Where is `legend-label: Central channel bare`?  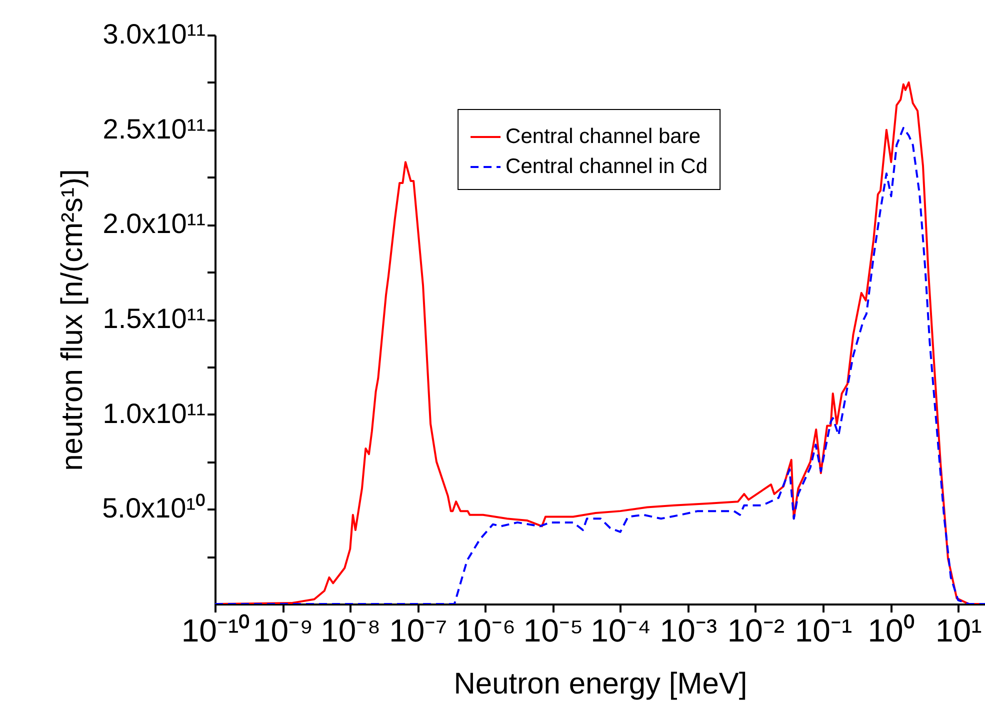 legend-label: Central channel bare is located at coordinates (603, 136).